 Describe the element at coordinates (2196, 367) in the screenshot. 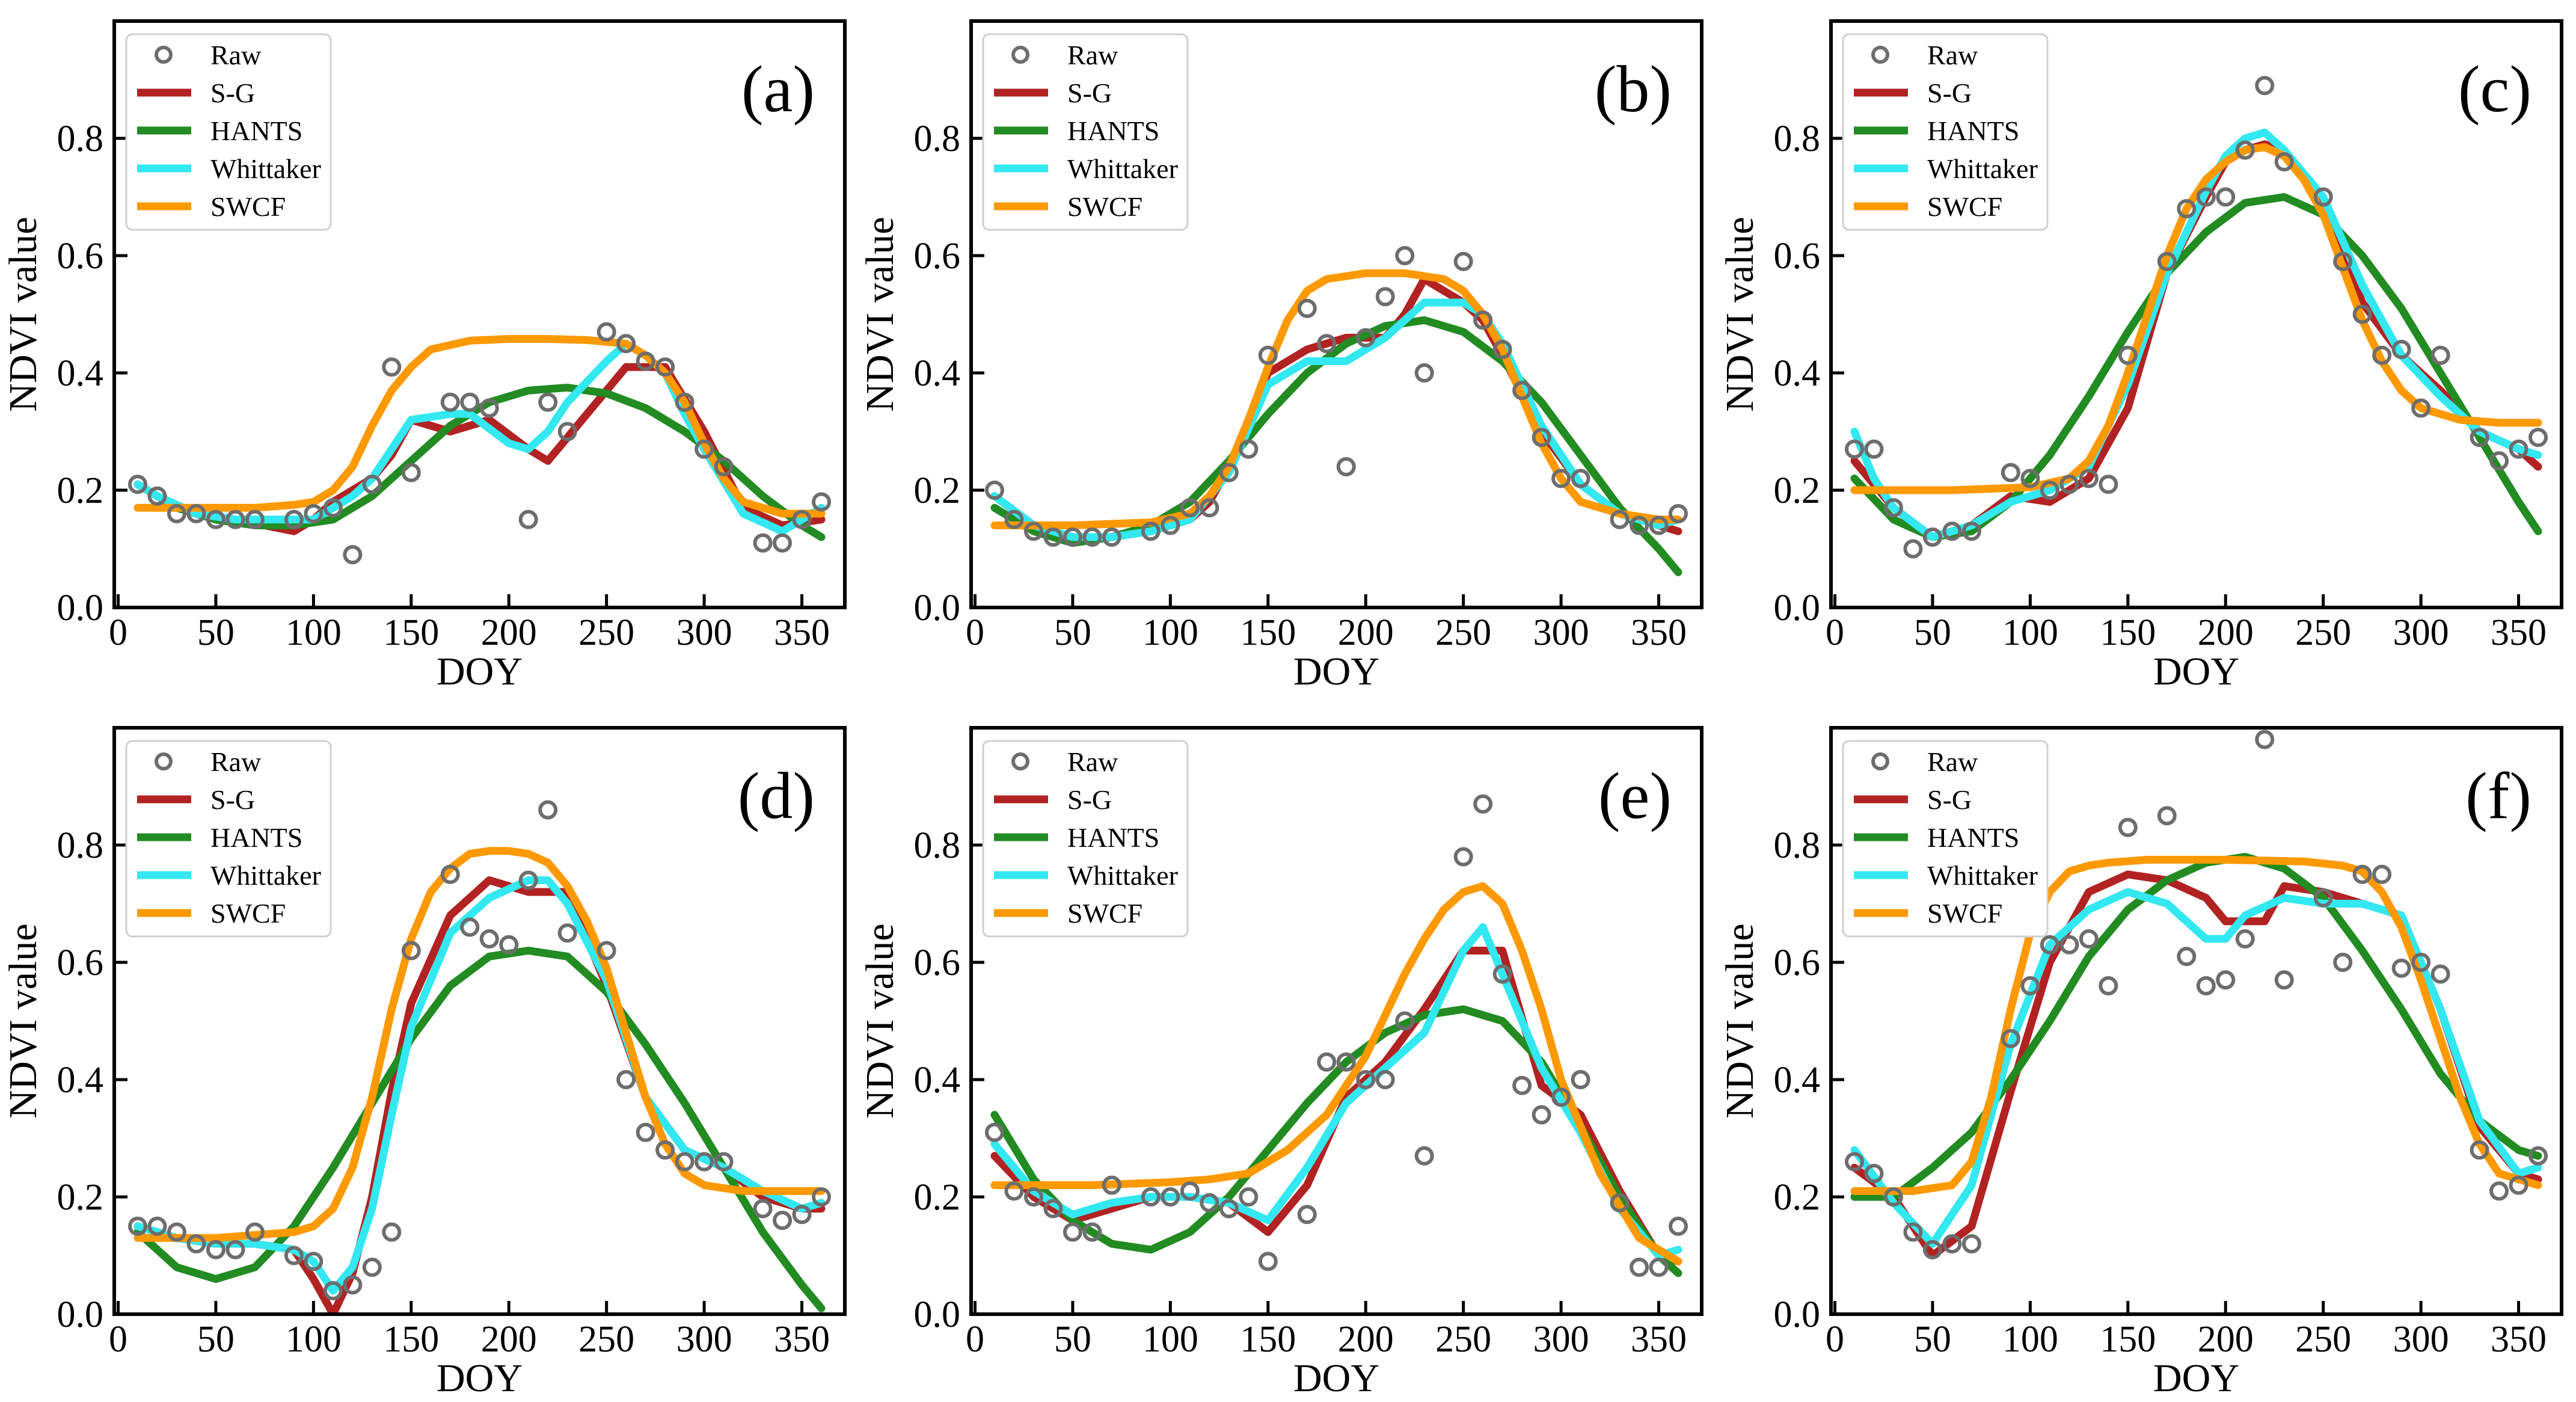

I see `series-line-hants` at that location.